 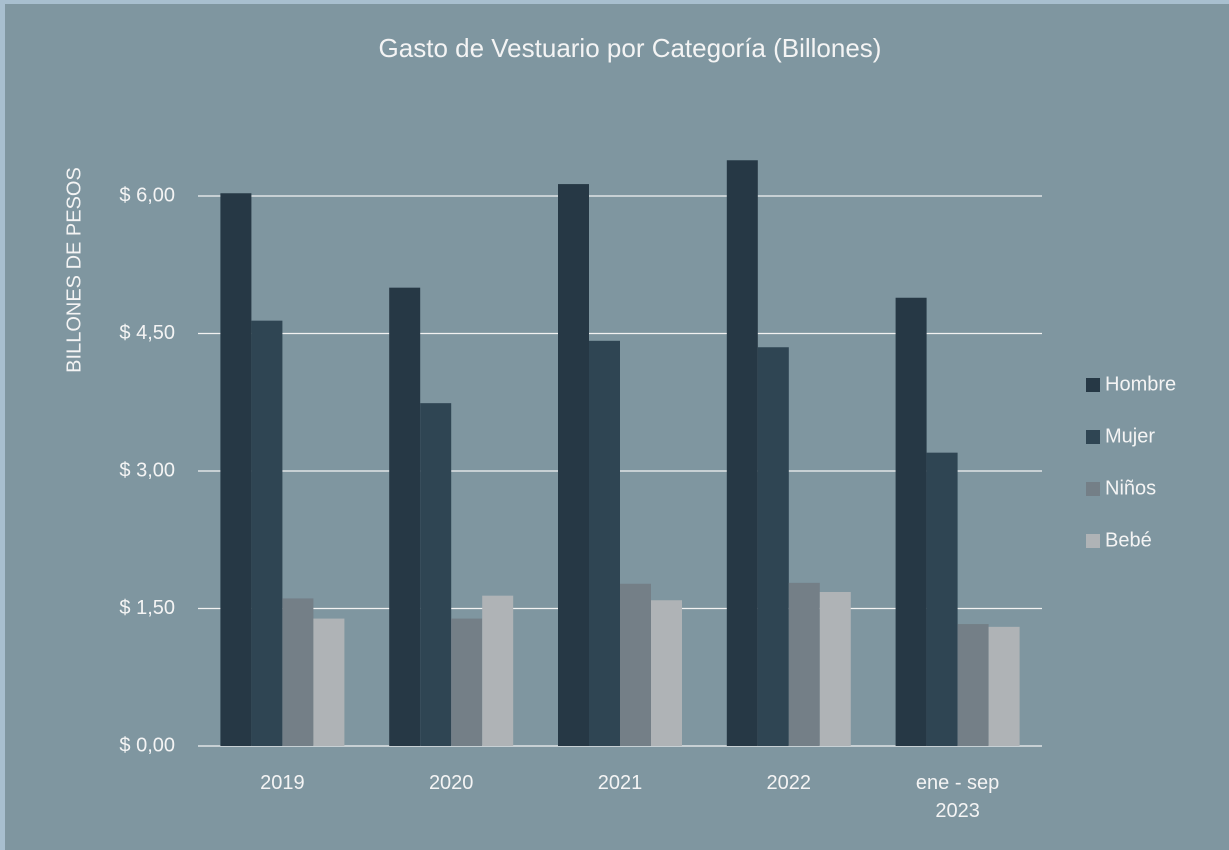 What do you see at coordinates (282, 783) in the screenshot?
I see `x-tick-label: 2019` at bounding box center [282, 783].